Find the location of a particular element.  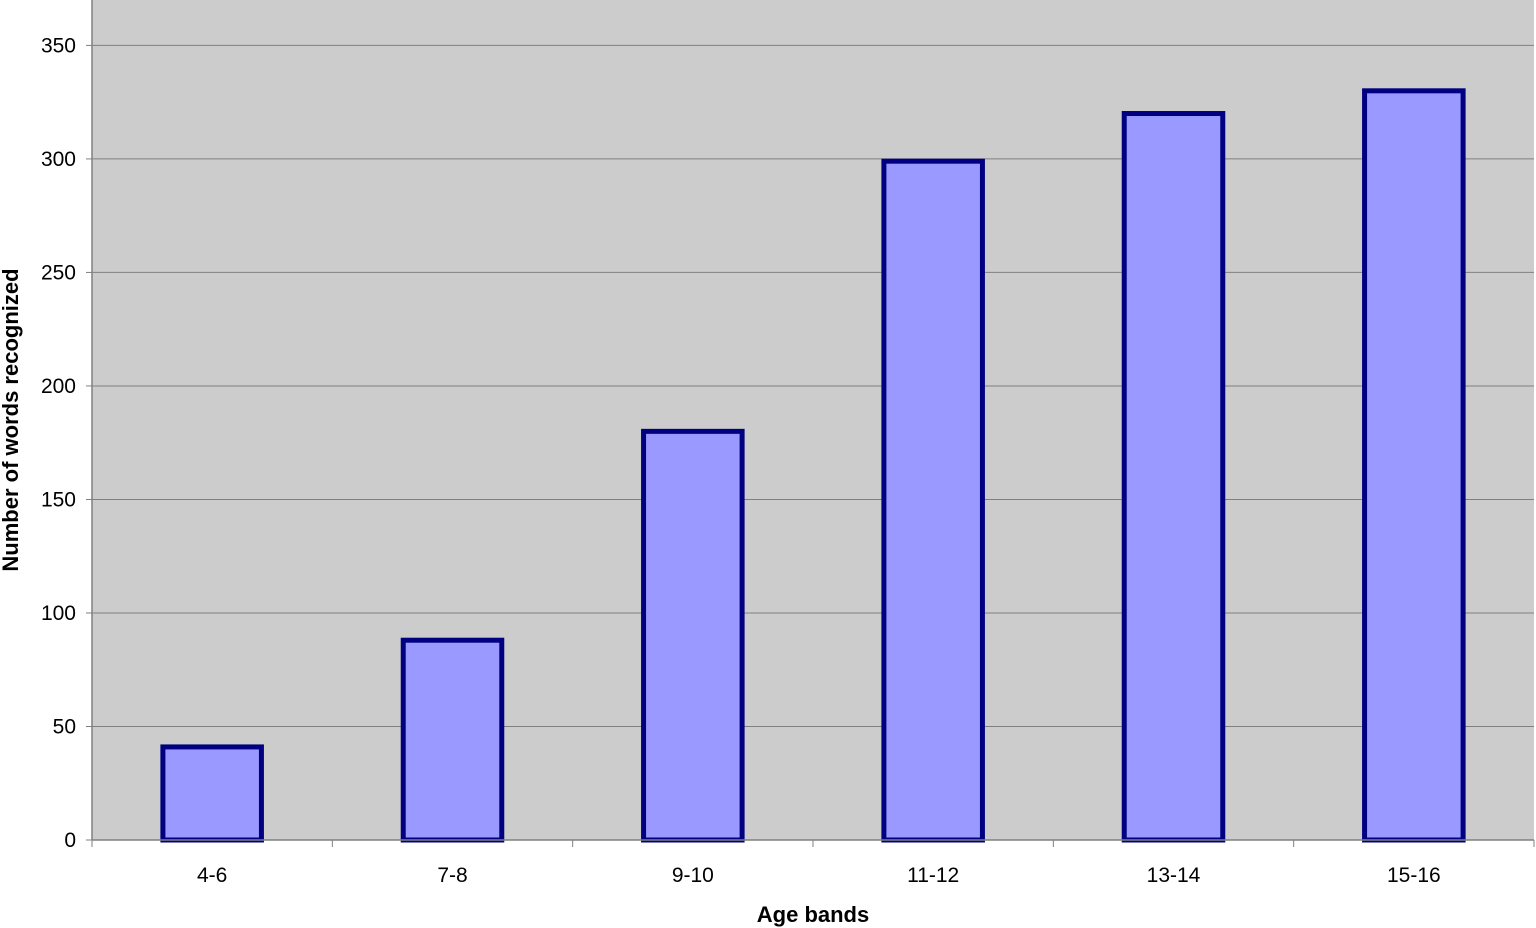

x-tick-label: 15-16 is located at coordinates (1414, 875).